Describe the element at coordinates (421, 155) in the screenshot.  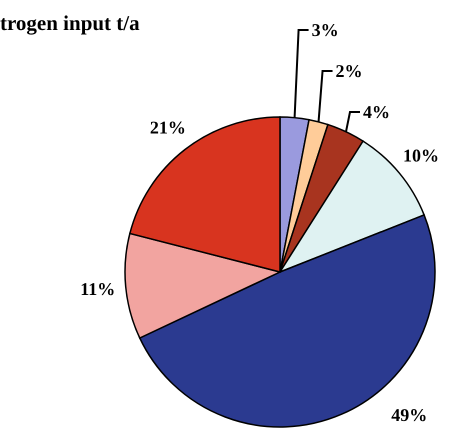
I see `data-label: 10%` at that location.